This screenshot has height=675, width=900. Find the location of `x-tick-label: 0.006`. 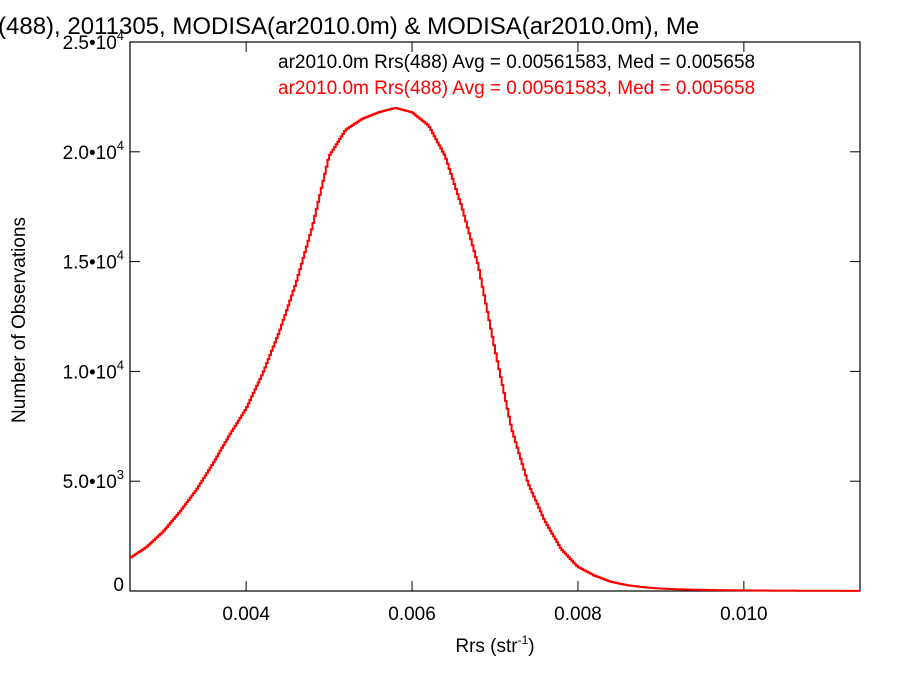

x-tick-label: 0.006 is located at coordinates (412, 614).